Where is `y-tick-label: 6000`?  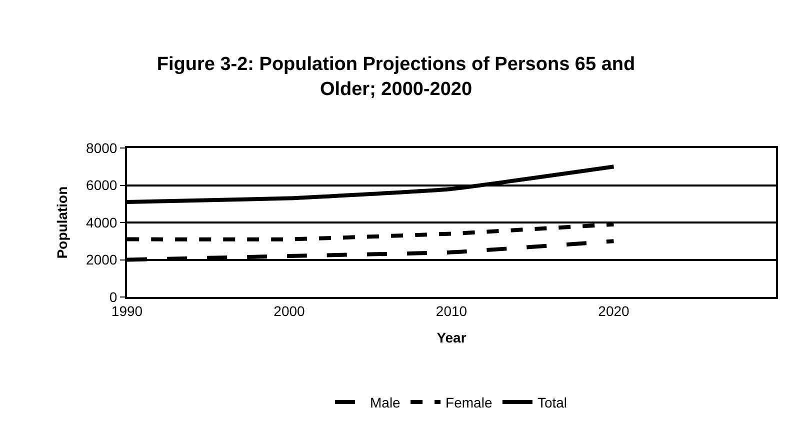 y-tick-label: 6000 is located at coordinates (102, 185).